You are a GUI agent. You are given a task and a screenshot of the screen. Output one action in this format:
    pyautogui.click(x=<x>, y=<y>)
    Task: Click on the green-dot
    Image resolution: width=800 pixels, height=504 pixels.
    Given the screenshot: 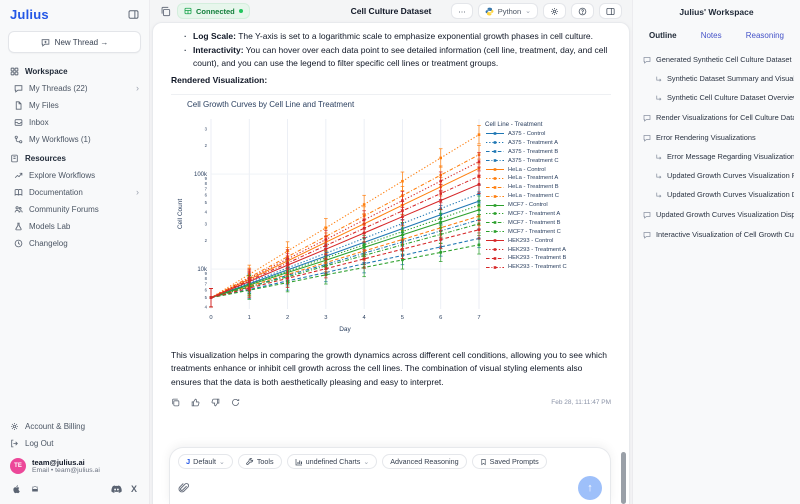 What is the action you would take?
    pyautogui.click(x=240, y=11)
    